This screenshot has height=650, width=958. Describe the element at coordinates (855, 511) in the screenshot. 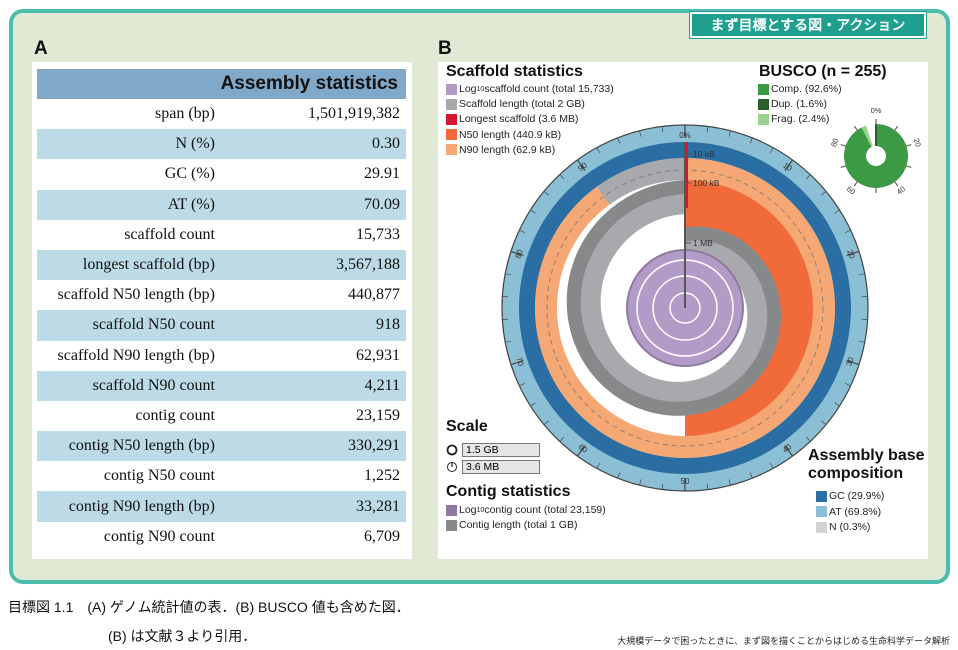

I see `legend-label: AT (69.8%)` at that location.